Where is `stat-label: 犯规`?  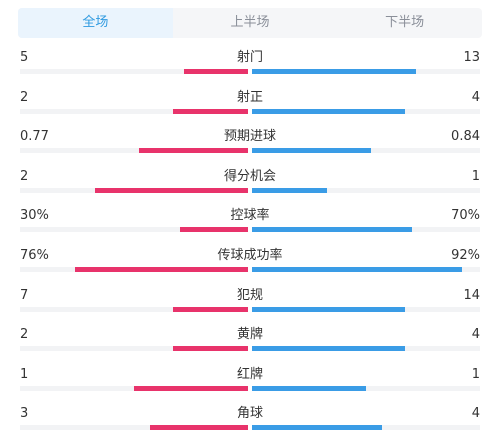
stat-label: 犯规 is located at coordinates (249, 295).